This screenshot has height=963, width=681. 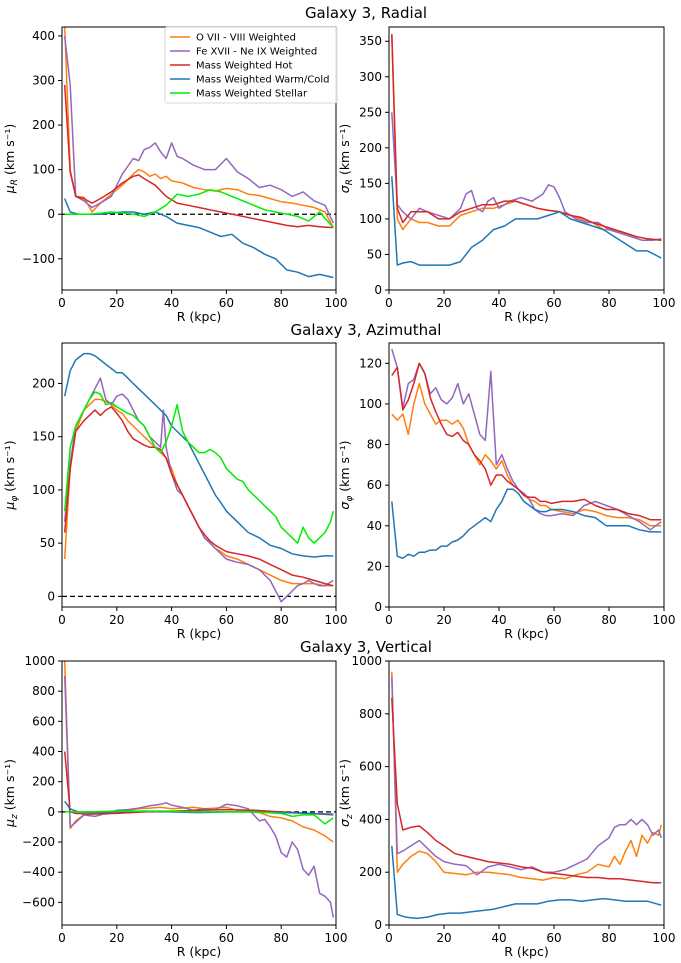 What do you see at coordinates (252, 94) in the screenshot?
I see `legend-label: Mass Weighted Stellar` at bounding box center [252, 94].